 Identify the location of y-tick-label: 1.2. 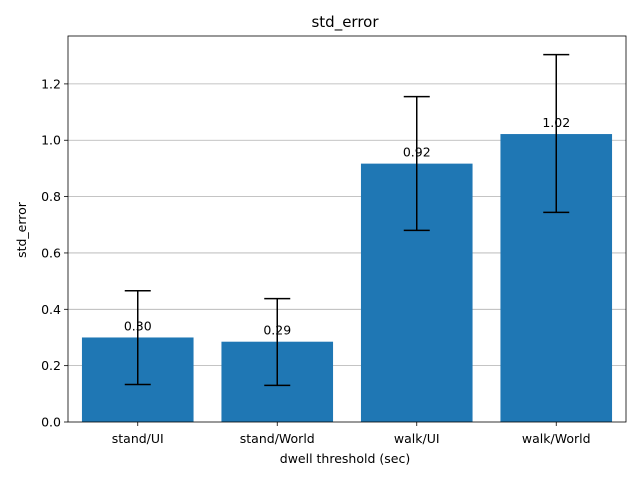
(51, 83).